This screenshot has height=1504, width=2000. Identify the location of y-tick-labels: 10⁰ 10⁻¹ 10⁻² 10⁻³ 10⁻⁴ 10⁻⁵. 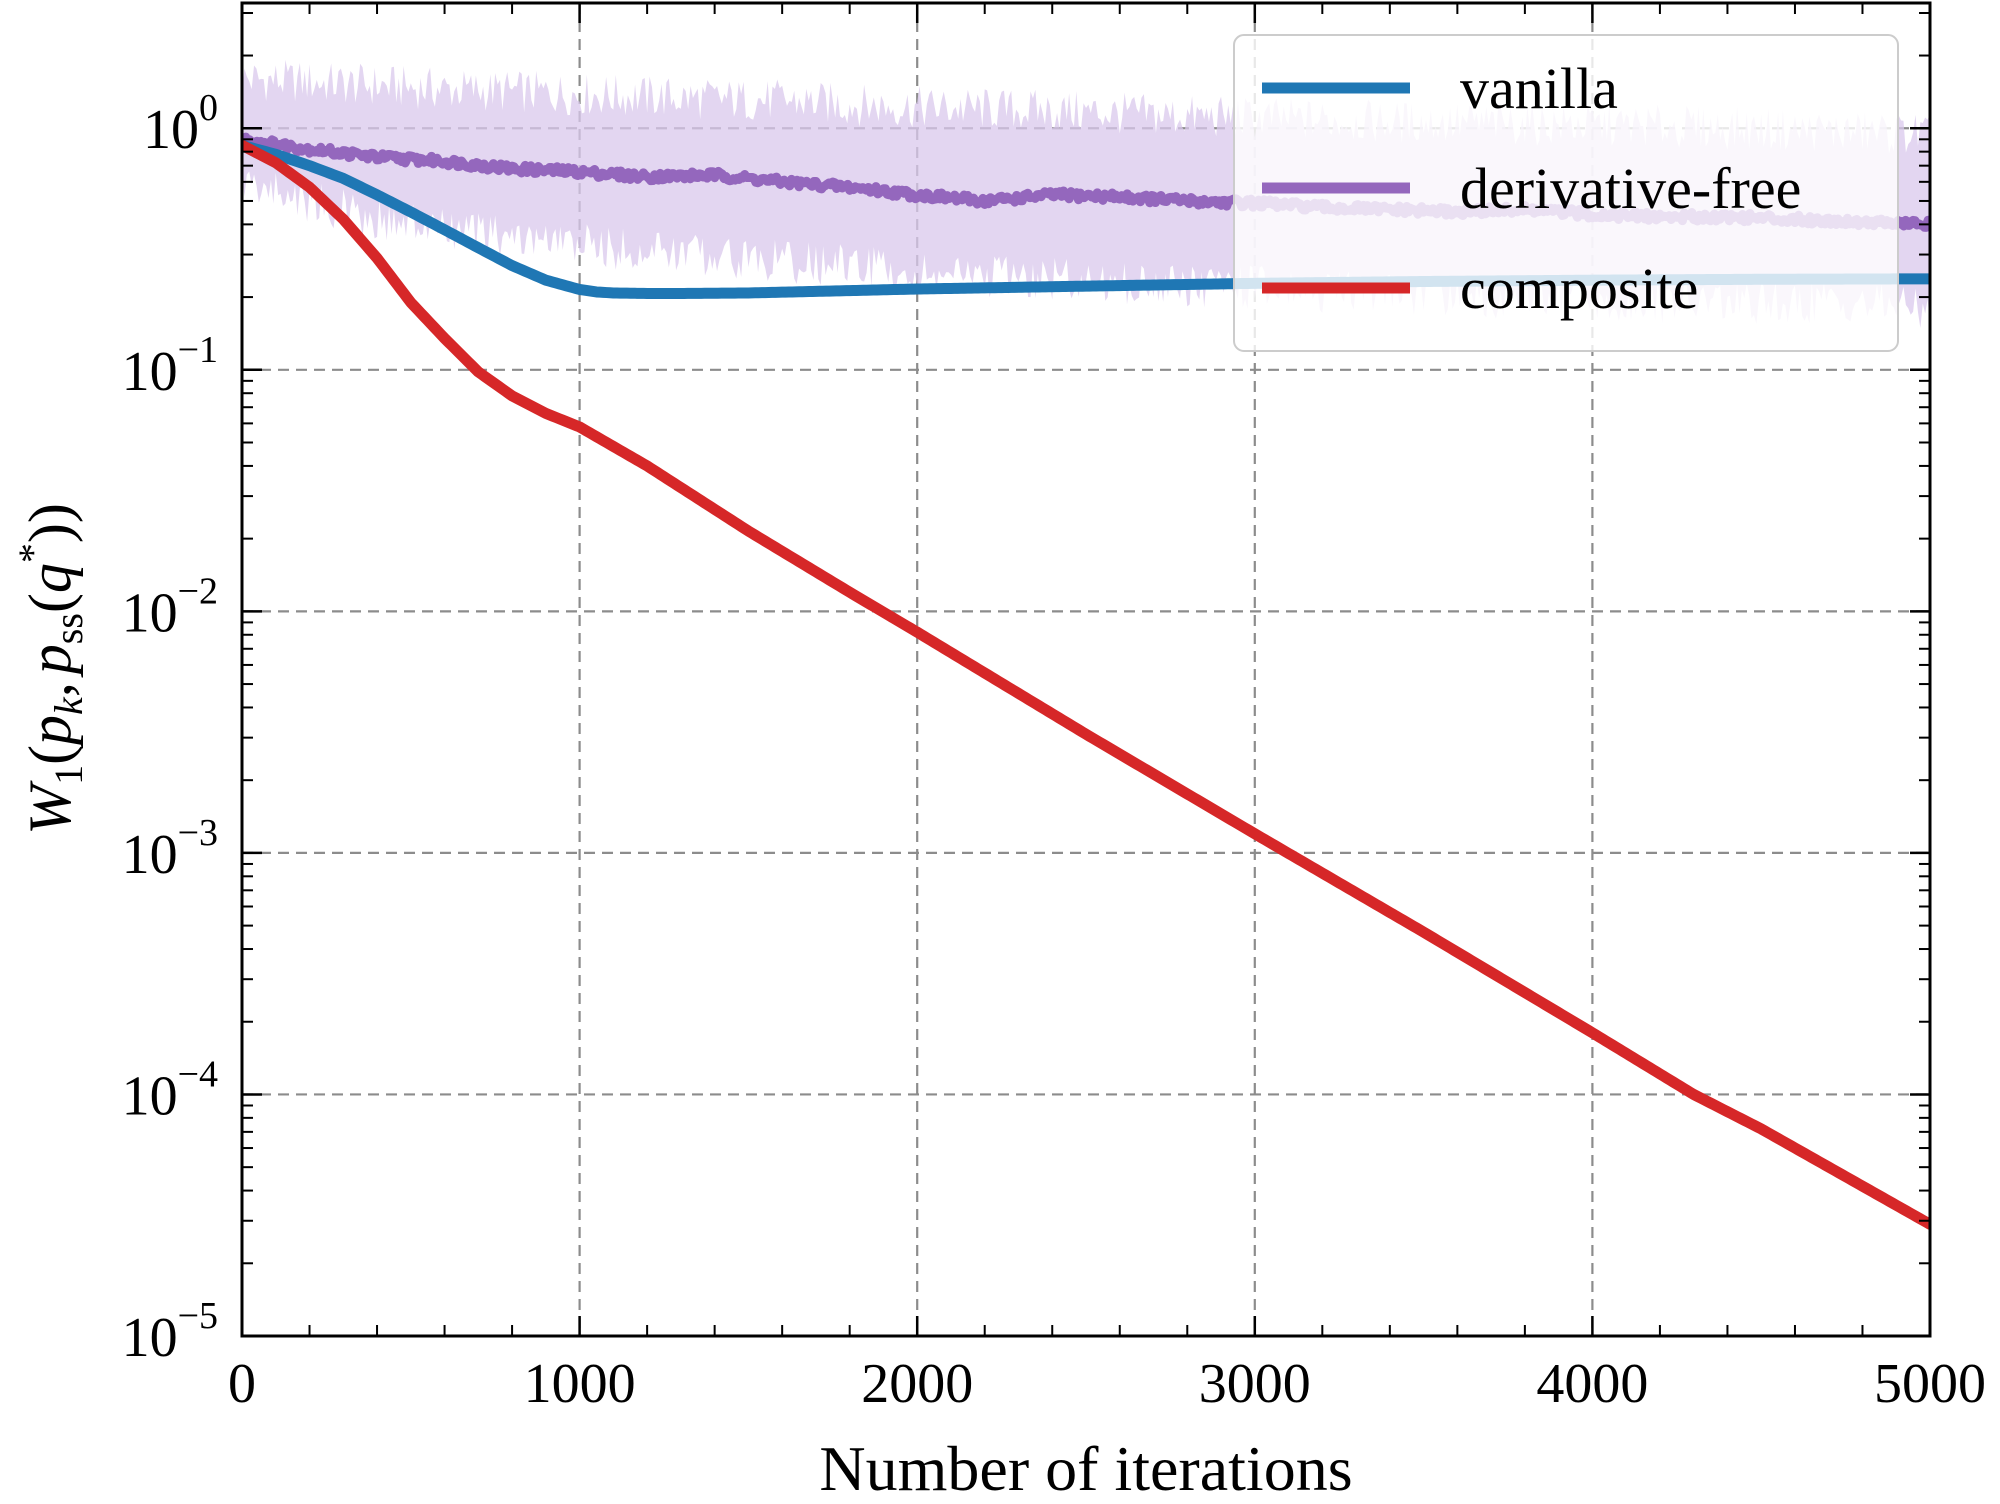
(170, 728).